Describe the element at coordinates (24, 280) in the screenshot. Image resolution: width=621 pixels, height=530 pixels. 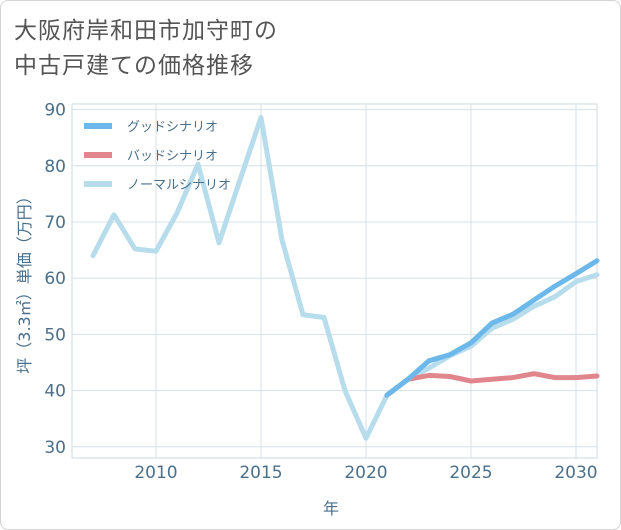
I see `y-axis-label: 坪（3.3㎡）単価（万円）` at that location.